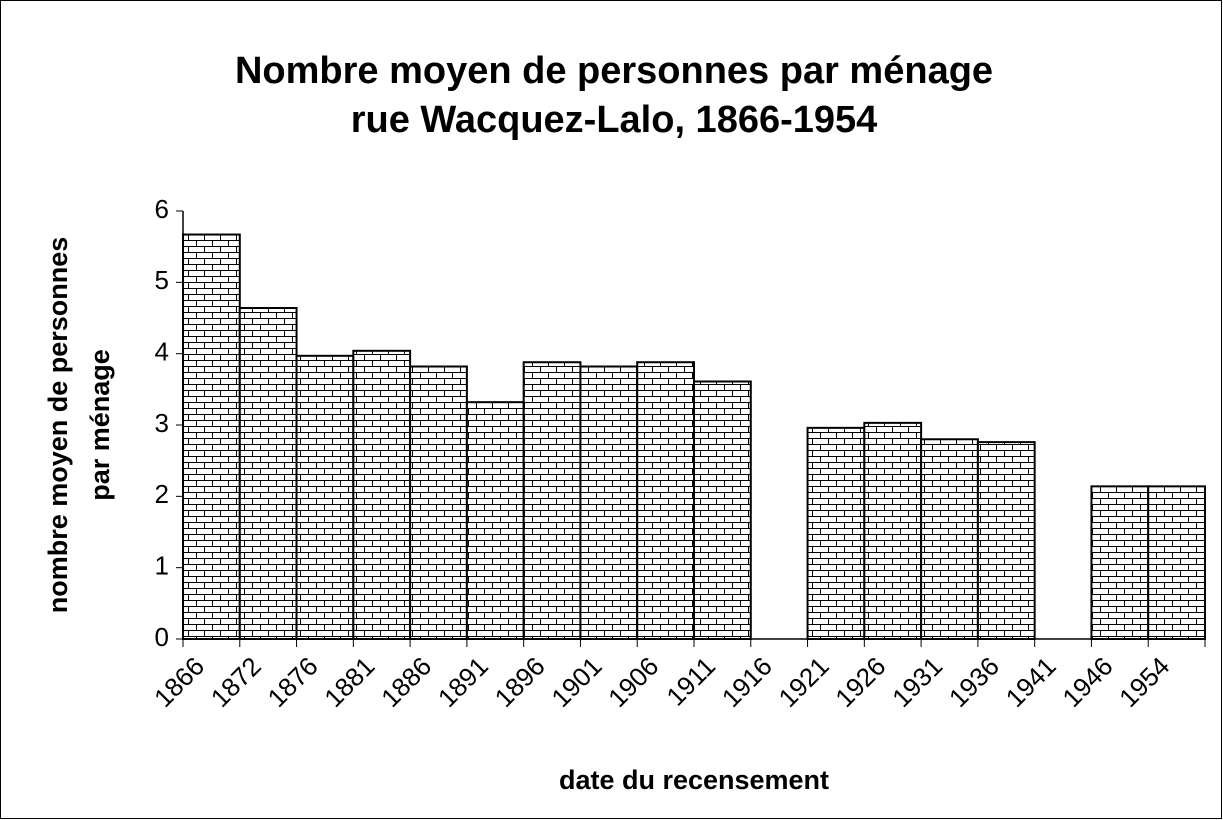 Image resolution: width=1223 pixels, height=820 pixels. I want to click on chart-title: rue Wacquez-Lalo, 1866-1954, so click(614, 120).